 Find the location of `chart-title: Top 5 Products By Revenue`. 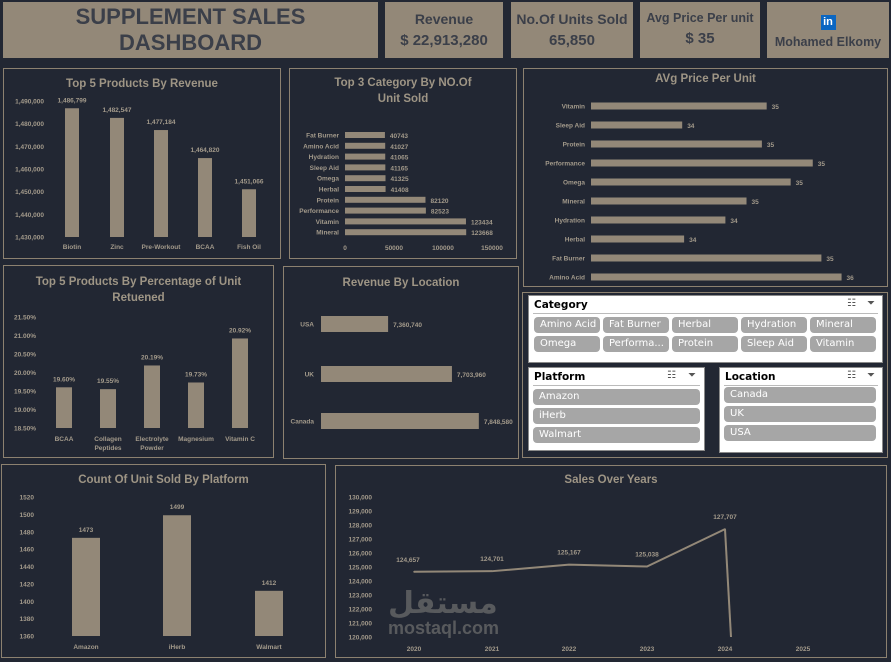

chart-title: Top 5 Products By Revenue is located at coordinates (142, 84).